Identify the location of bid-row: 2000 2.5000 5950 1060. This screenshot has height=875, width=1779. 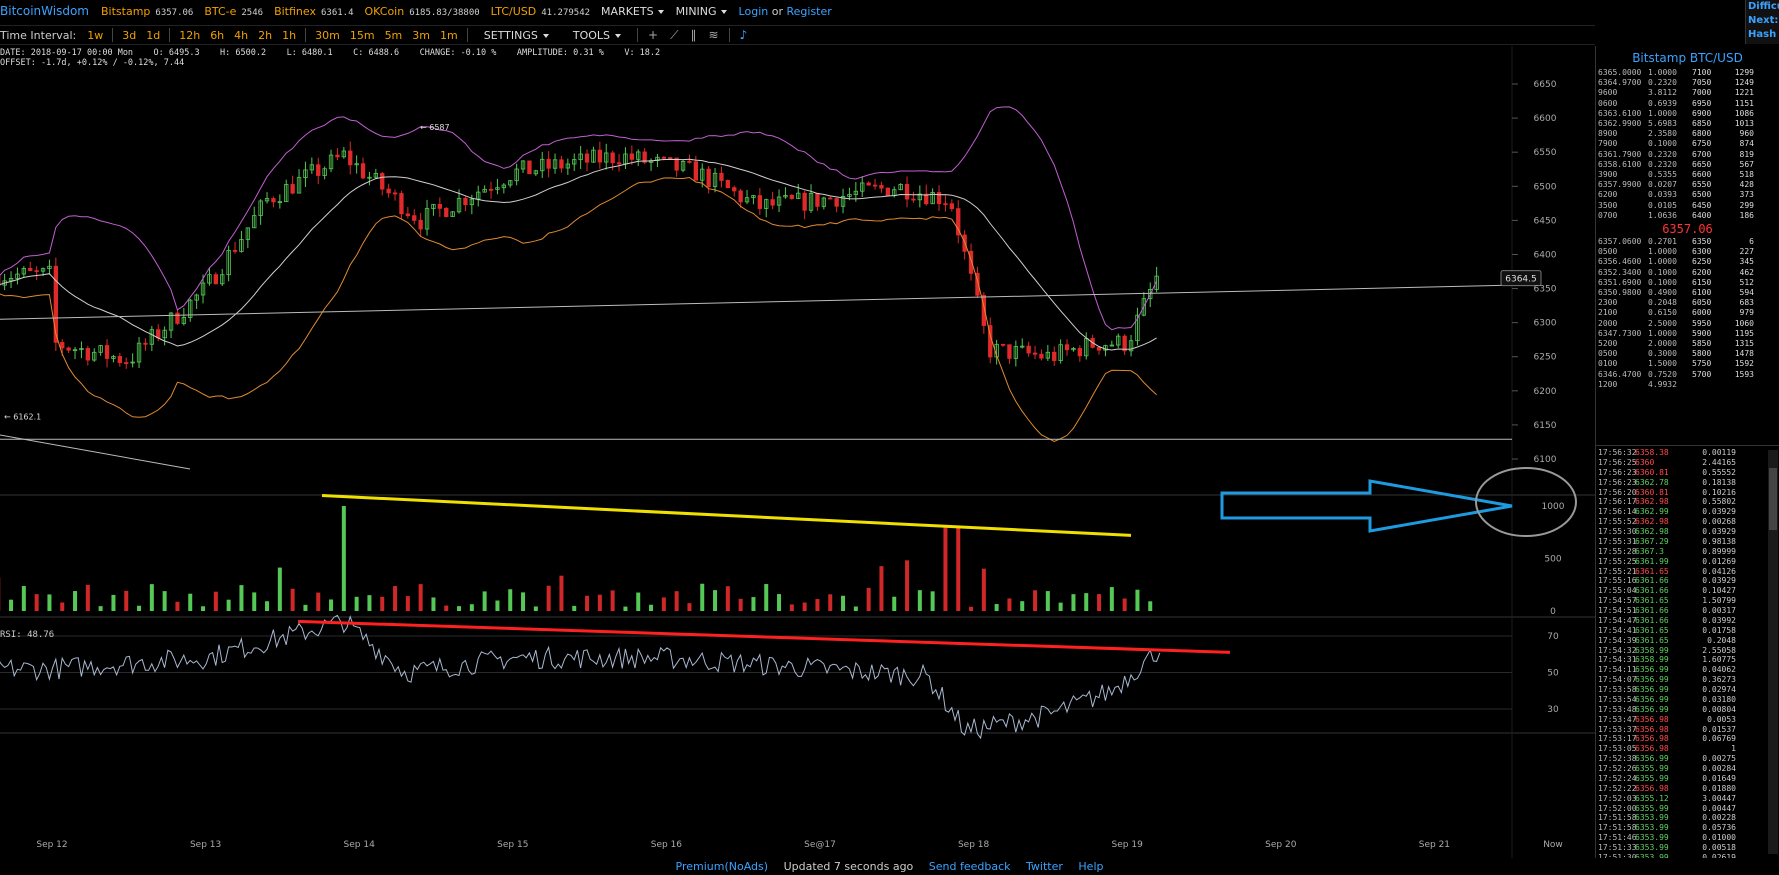
(1678, 324).